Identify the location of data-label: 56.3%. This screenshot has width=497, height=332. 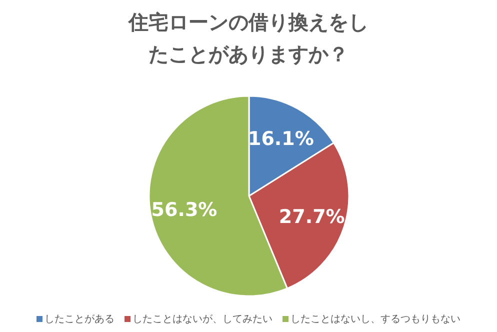
(184, 209).